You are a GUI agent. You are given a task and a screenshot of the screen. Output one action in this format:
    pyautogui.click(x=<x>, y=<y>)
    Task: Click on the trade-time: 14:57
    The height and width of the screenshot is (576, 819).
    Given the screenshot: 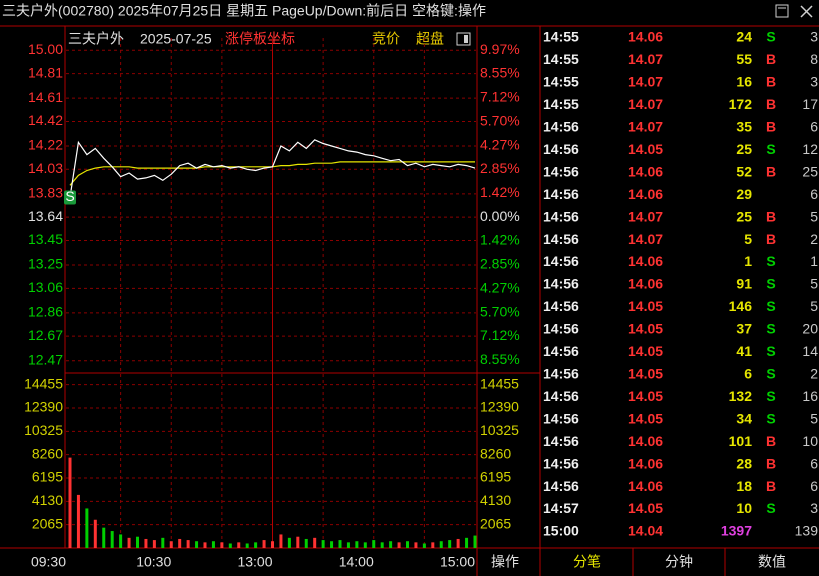 What is the action you would take?
    pyautogui.click(x=561, y=508)
    